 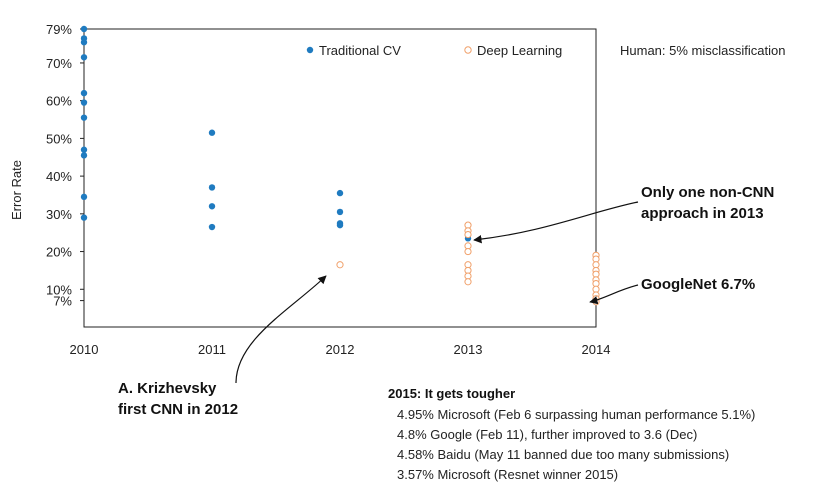 I want to click on x-tick-label: 2012, so click(x=340, y=349).